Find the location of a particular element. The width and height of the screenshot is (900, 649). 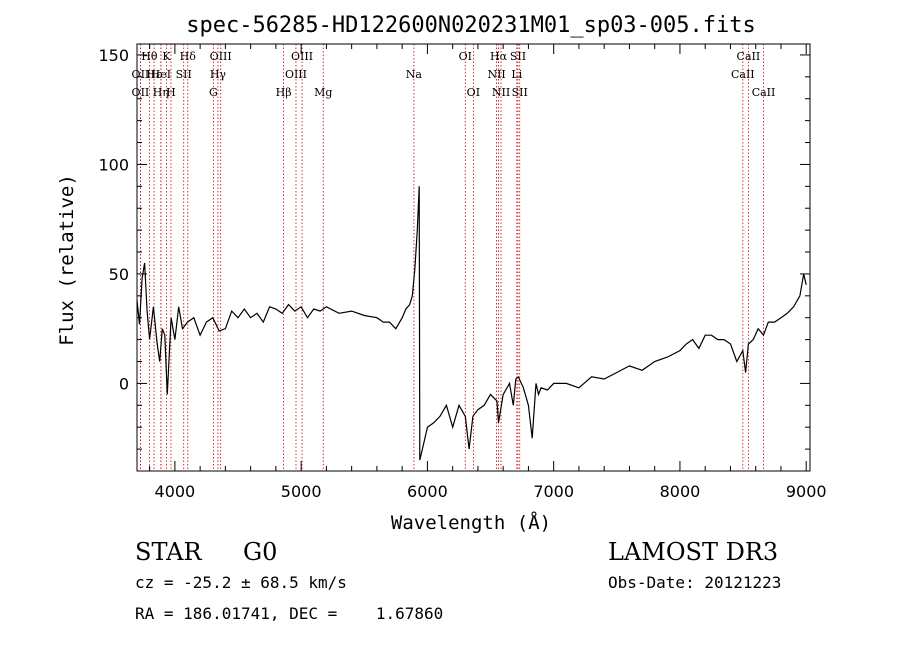

redshift-cz: cz = -25.2 ± 68.5 km/s is located at coordinates (241, 582).